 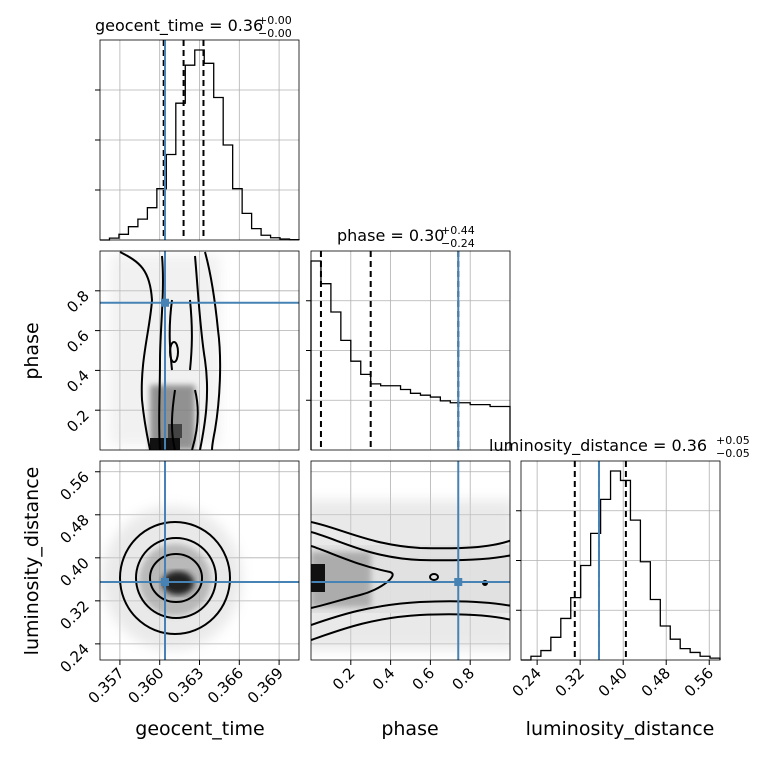 What do you see at coordinates (699, 682) in the screenshot?
I see `x-tick-label: 0.56` at bounding box center [699, 682].